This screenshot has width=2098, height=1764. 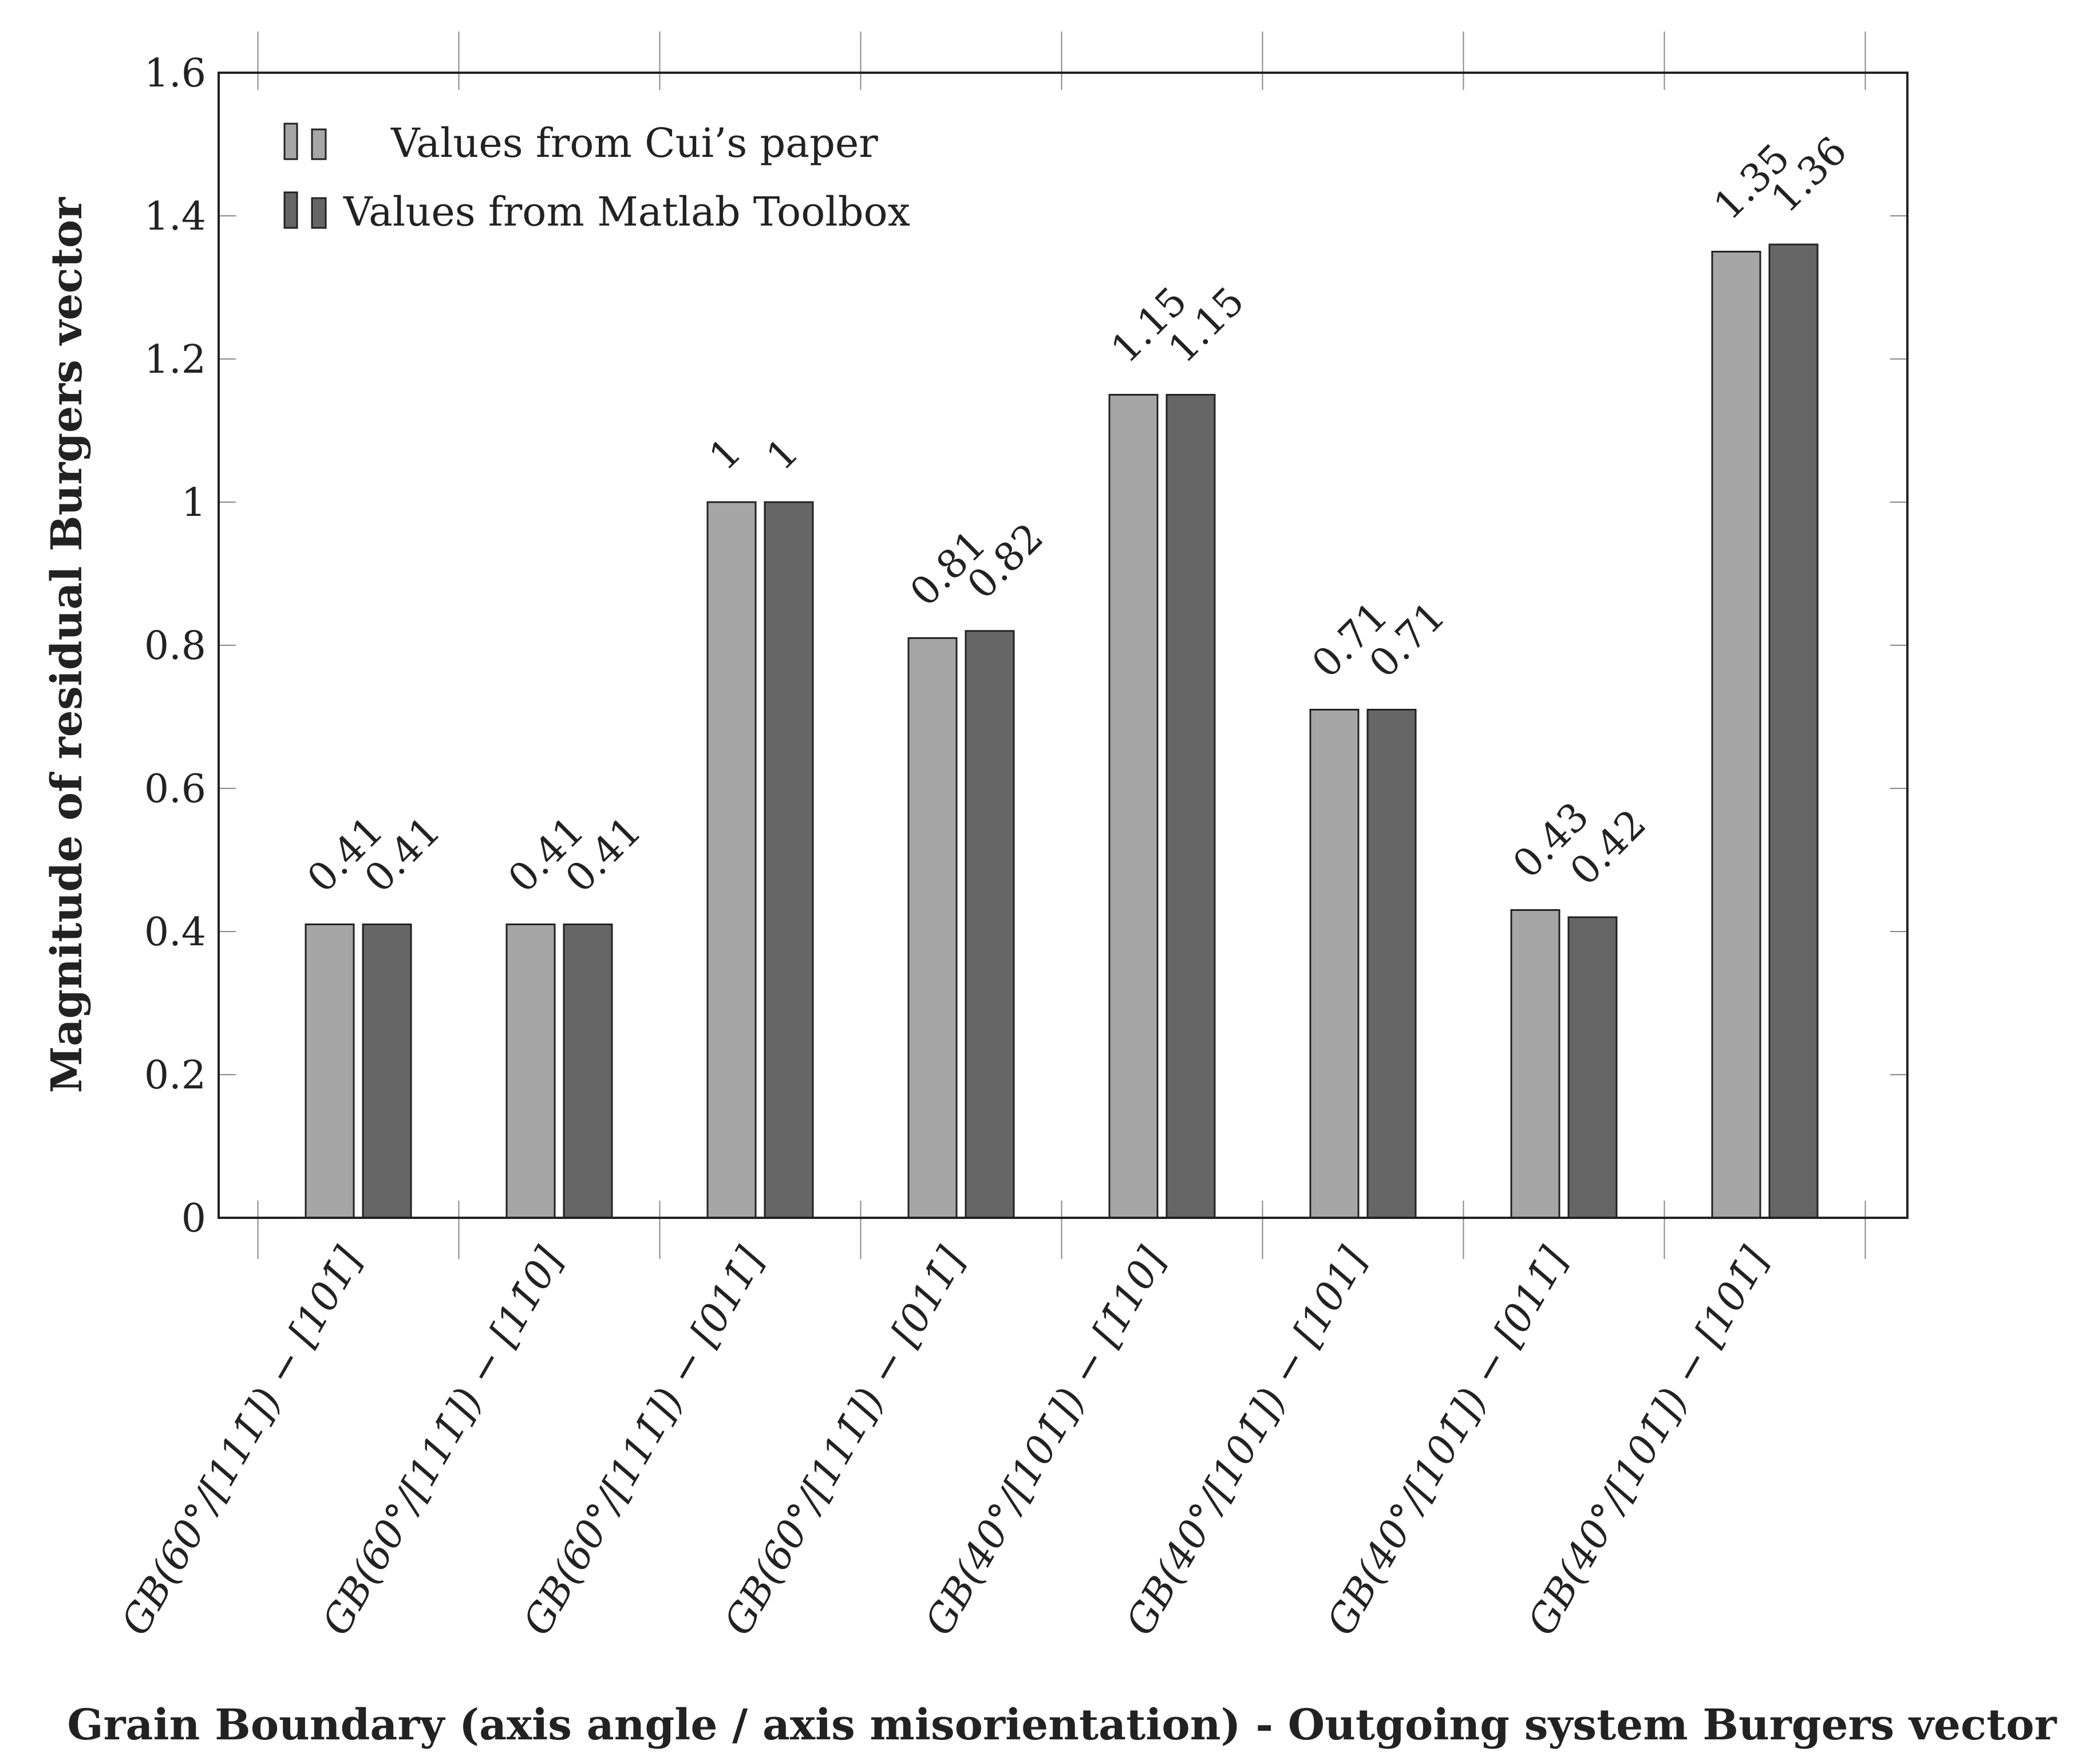 What do you see at coordinates (626, 212) in the screenshot?
I see `legend-label: Values from Matlab Toolbox` at bounding box center [626, 212].